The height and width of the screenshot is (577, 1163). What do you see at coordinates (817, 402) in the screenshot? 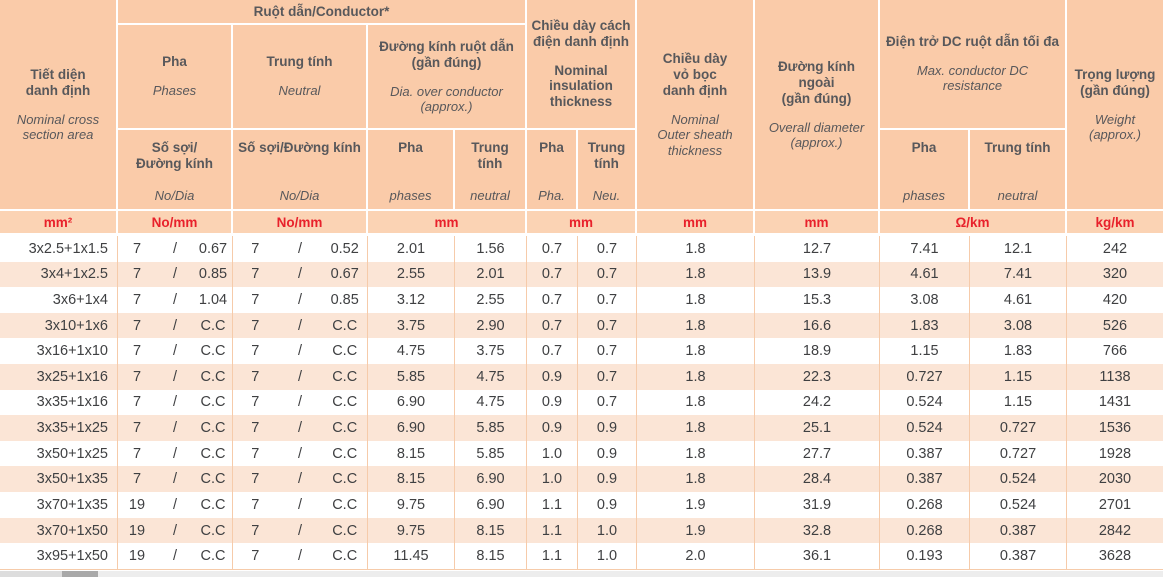
I see `cell-overall-diameter: 24.2` at bounding box center [817, 402].